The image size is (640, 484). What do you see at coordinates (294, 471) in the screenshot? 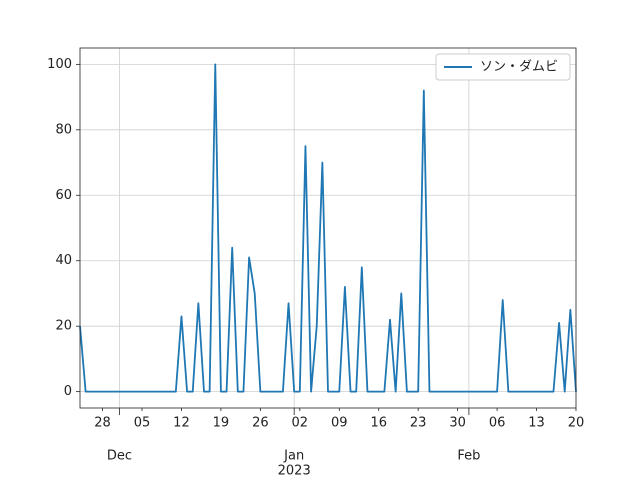
I see `year-label: 2023` at bounding box center [294, 471].